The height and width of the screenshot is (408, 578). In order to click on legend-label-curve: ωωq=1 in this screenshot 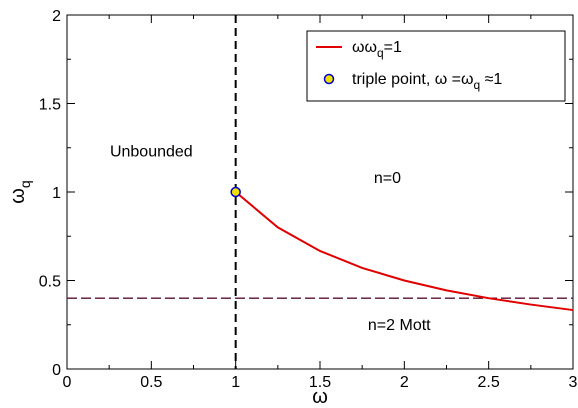, I will do `click(377, 49)`.